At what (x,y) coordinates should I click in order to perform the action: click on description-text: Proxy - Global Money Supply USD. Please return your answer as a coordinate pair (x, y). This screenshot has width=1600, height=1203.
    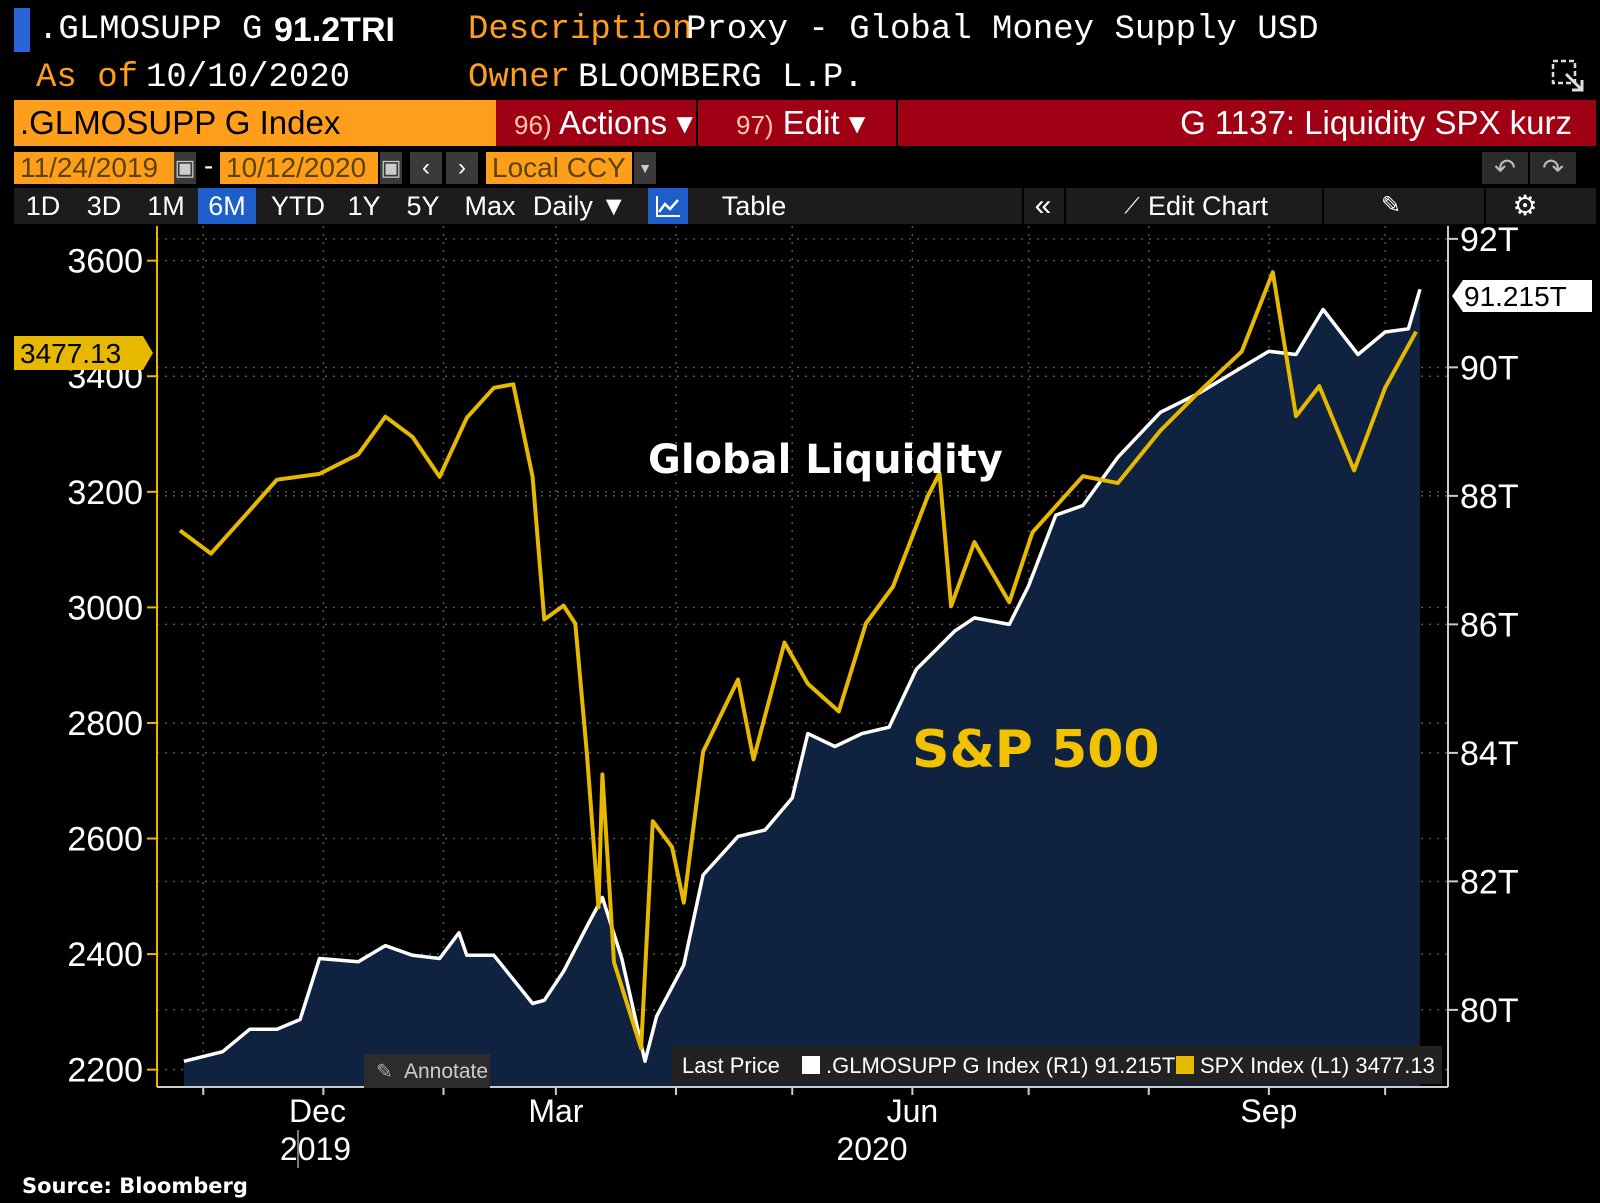
    Looking at the image, I should click on (1002, 30).